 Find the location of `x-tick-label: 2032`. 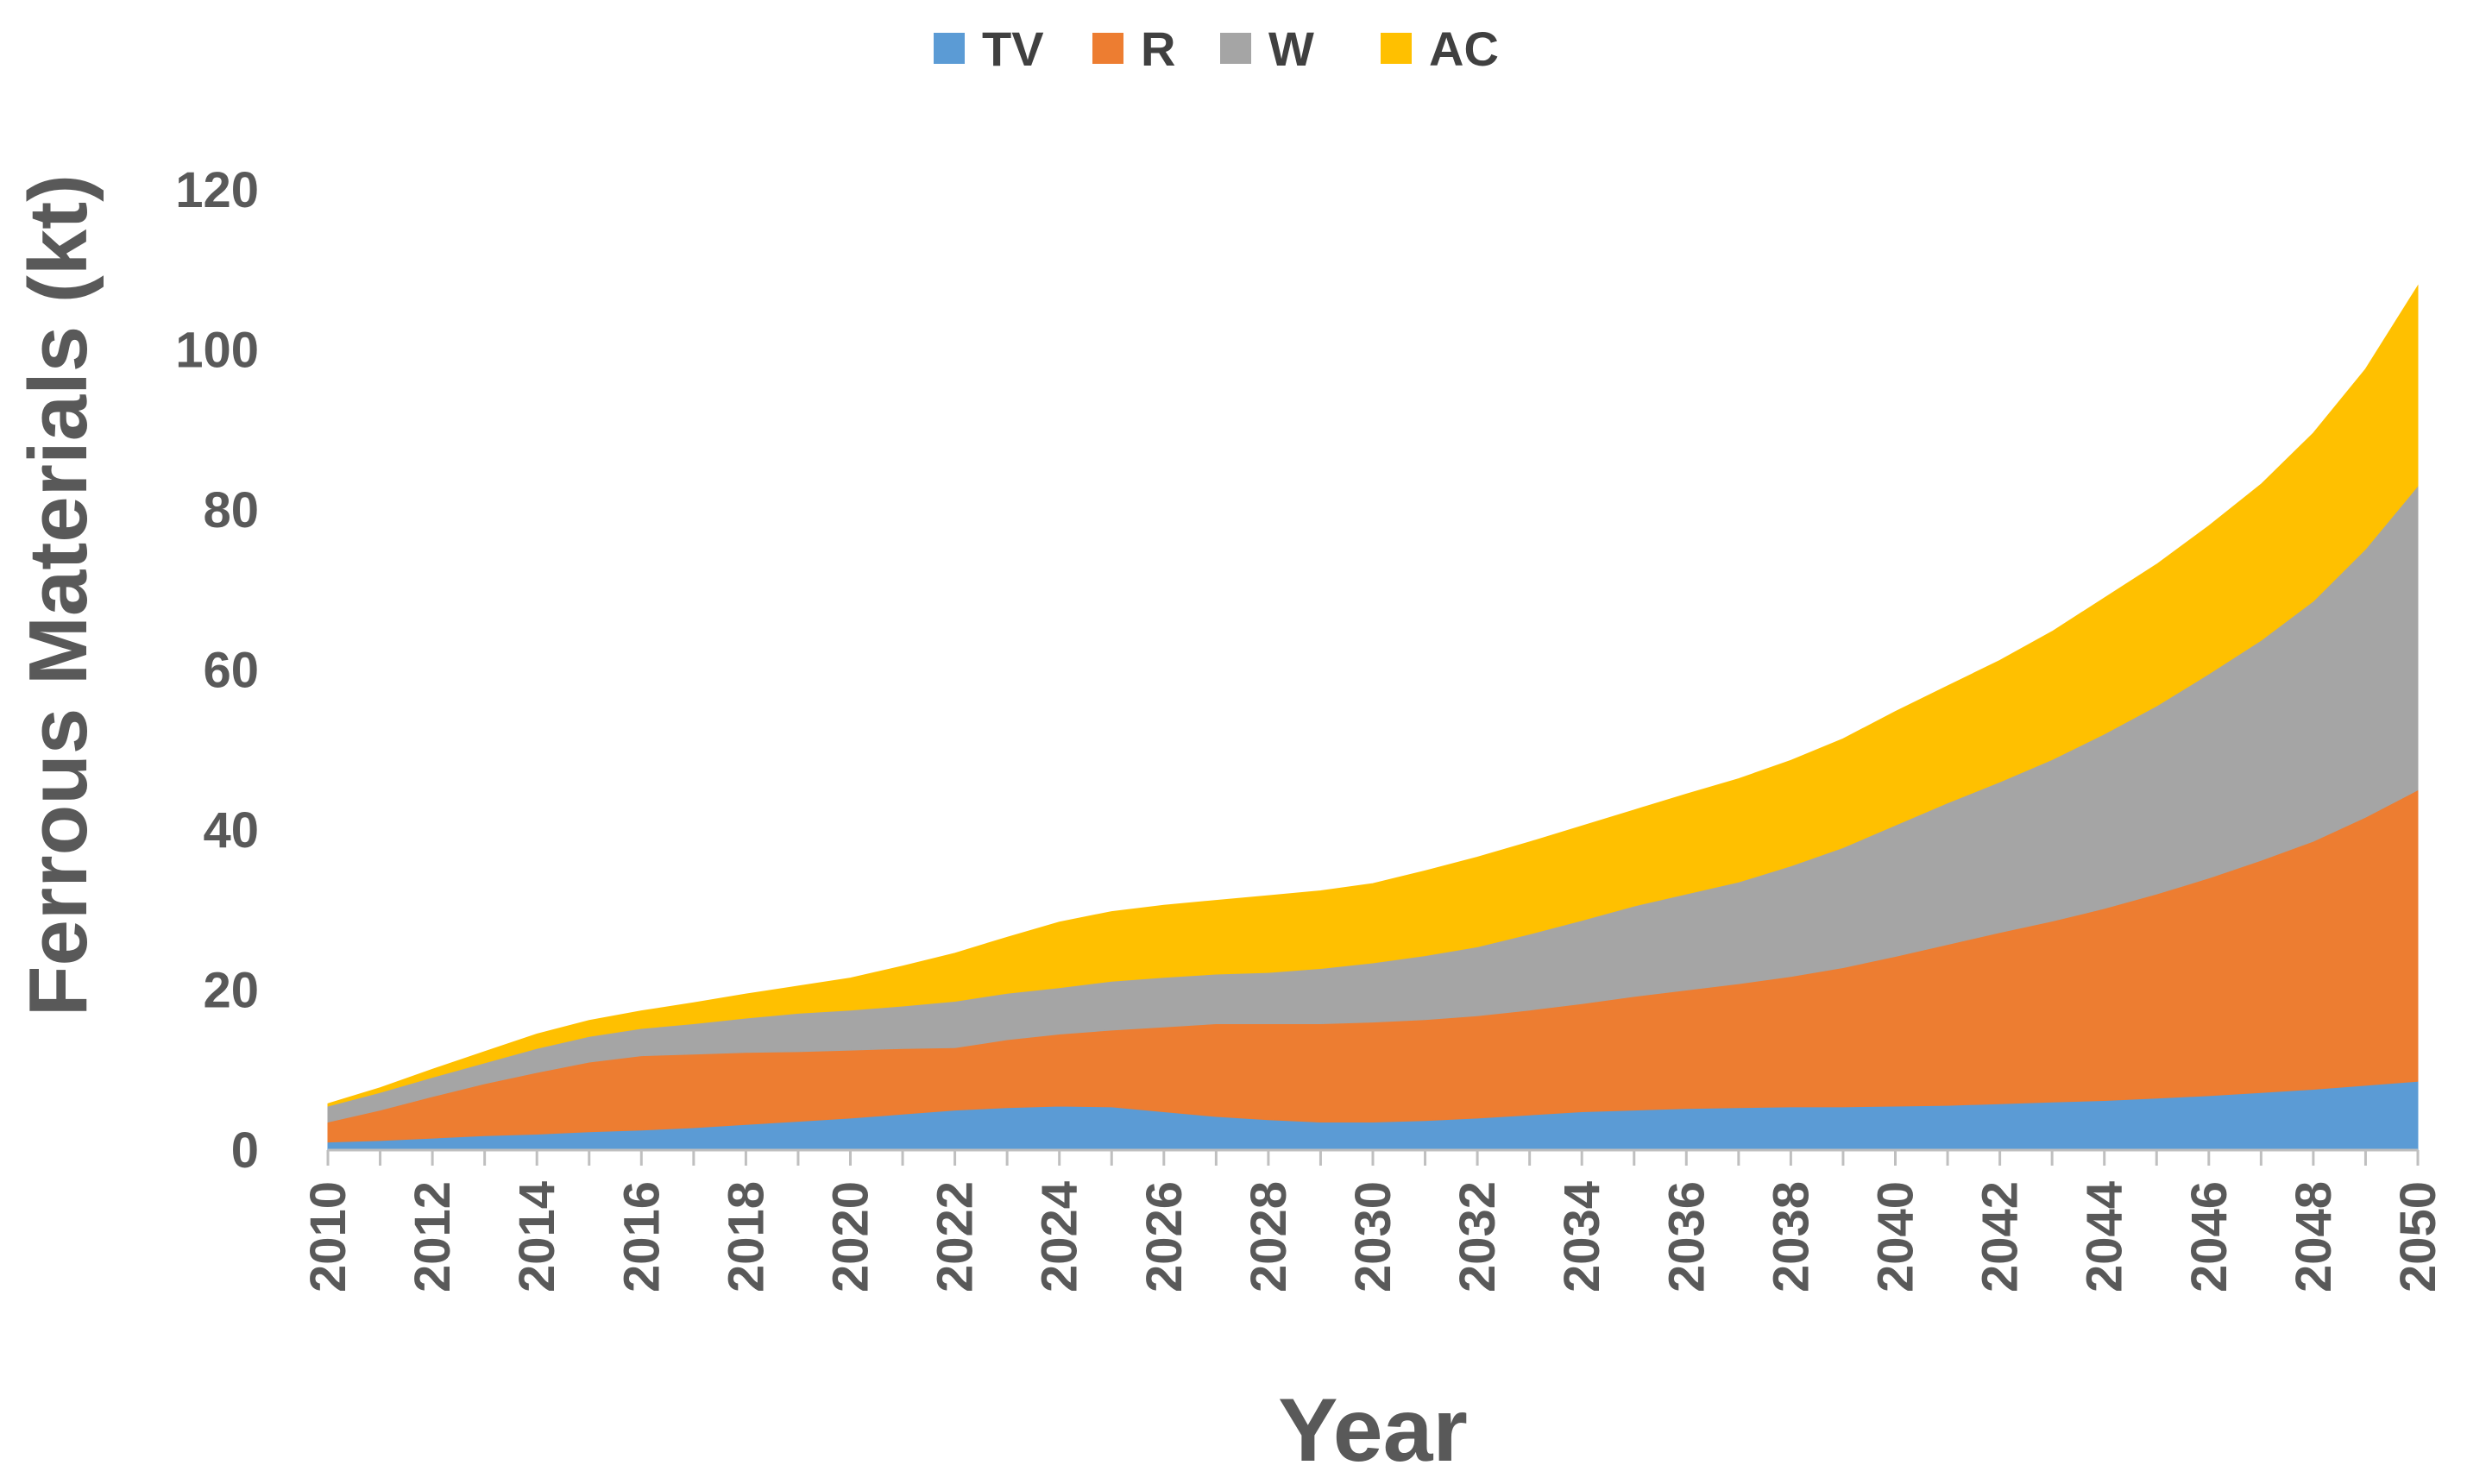

x-tick-label: 2032 is located at coordinates (1478, 1236).